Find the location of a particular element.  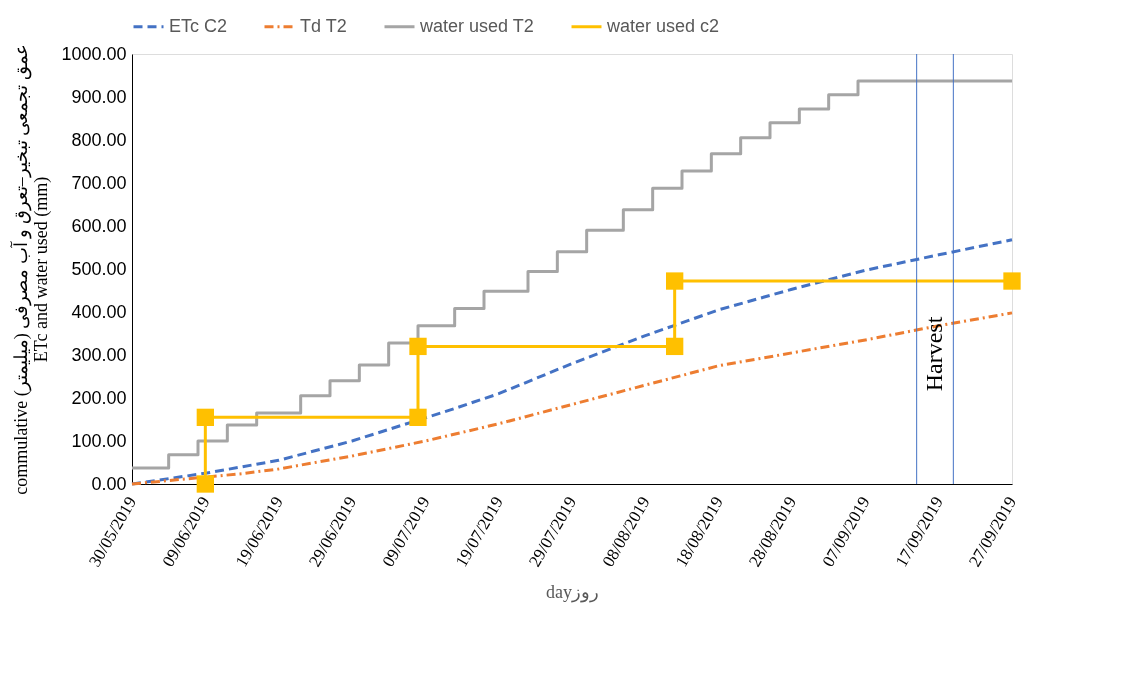

y-tick-label: 1000.00 is located at coordinates (94, 53).